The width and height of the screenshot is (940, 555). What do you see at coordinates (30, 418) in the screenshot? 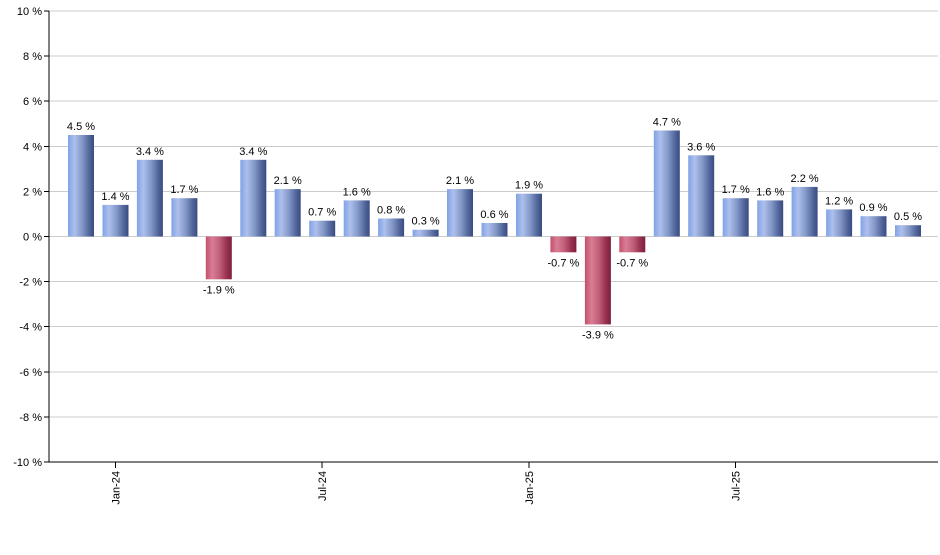
I see `y-axis-tick-label: -8 %` at bounding box center [30, 418].